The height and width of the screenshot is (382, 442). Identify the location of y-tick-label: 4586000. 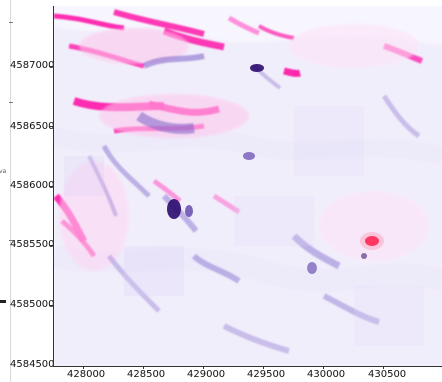
(32, 185).